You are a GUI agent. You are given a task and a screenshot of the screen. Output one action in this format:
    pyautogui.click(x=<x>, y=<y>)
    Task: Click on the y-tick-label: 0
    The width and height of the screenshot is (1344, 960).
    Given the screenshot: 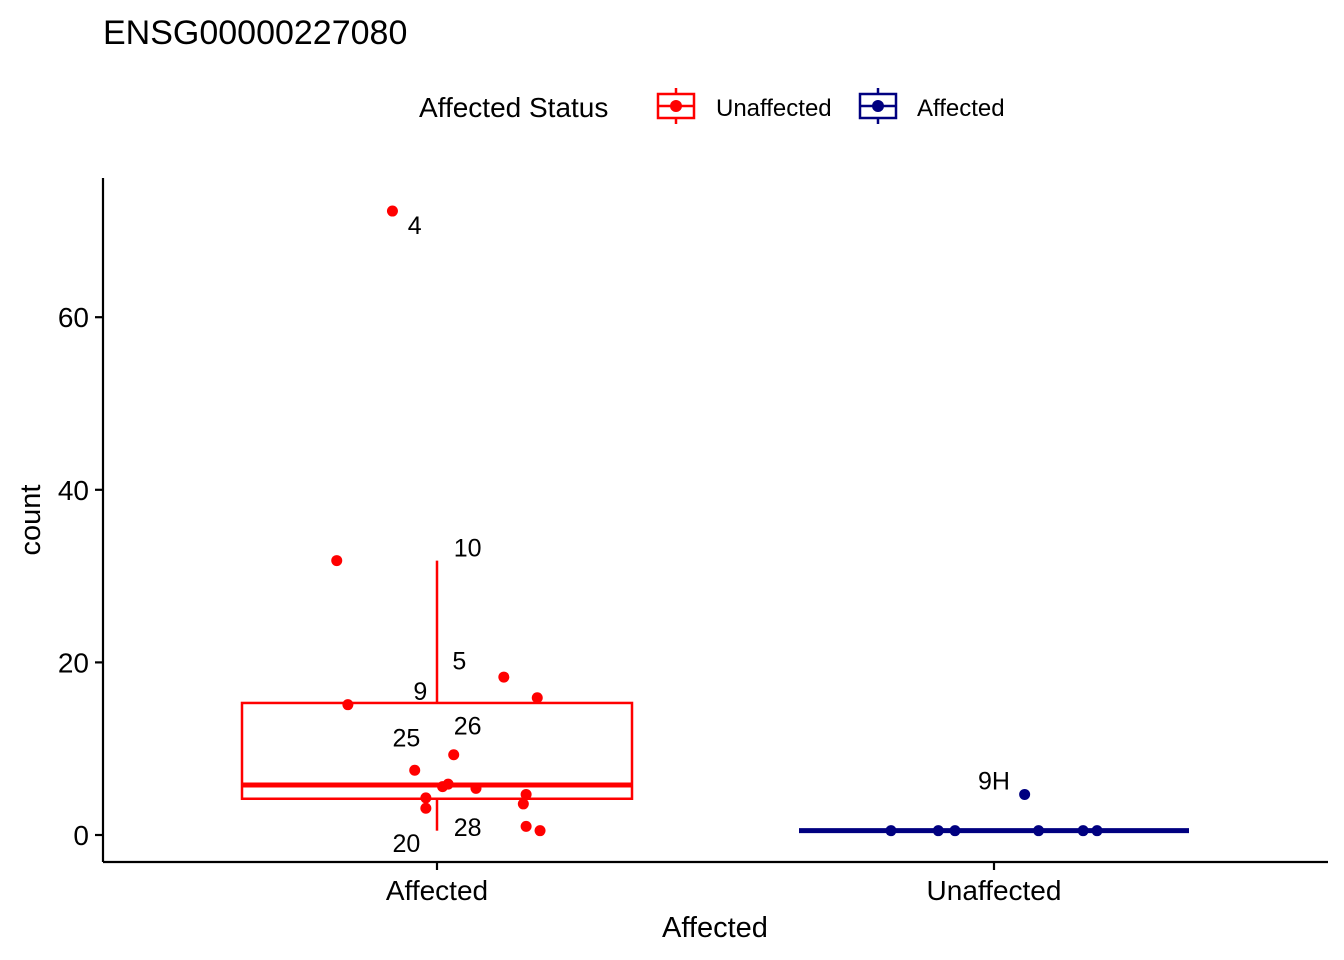 What is the action you would take?
    pyautogui.click(x=81, y=835)
    